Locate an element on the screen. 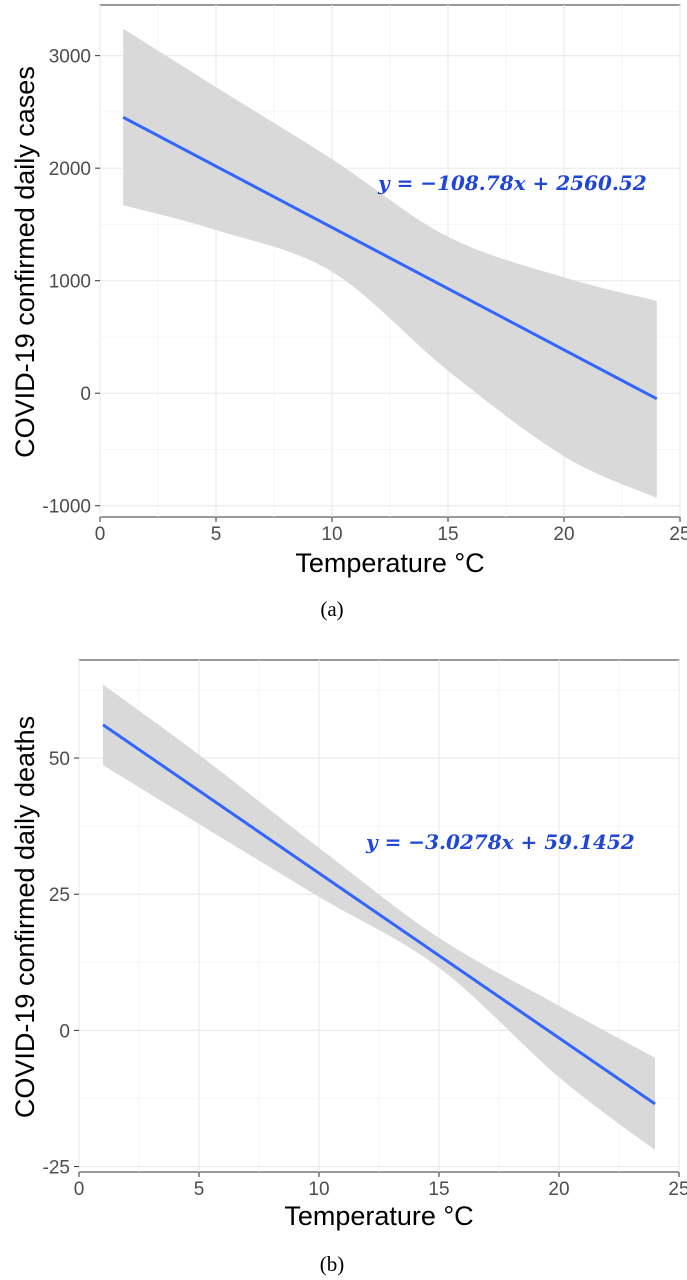 The image size is (687, 1280). panel-a-x-tick-label: 15 is located at coordinates (447, 534).